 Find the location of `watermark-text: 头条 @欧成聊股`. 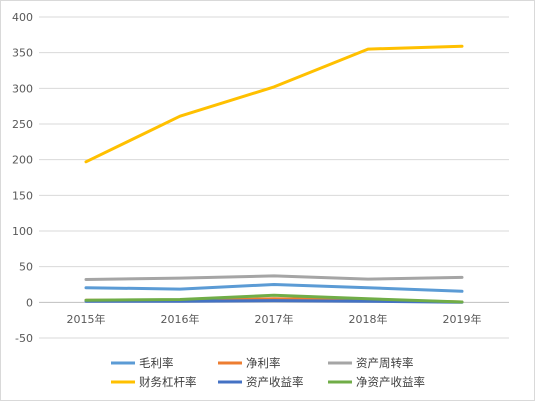

watermark-text: 头条 @欧成聊股 is located at coordinates (479, 383).